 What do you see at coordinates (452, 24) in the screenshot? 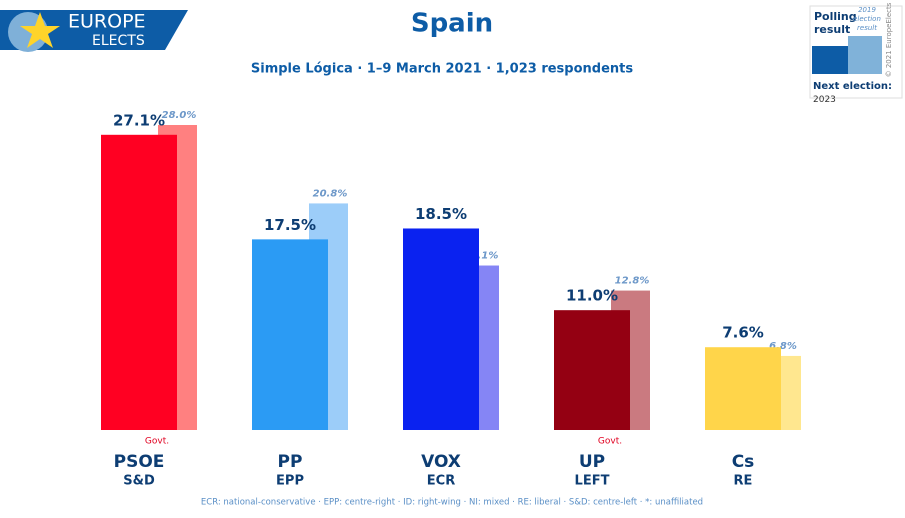
I see `chart-title: Spain` at bounding box center [452, 24].